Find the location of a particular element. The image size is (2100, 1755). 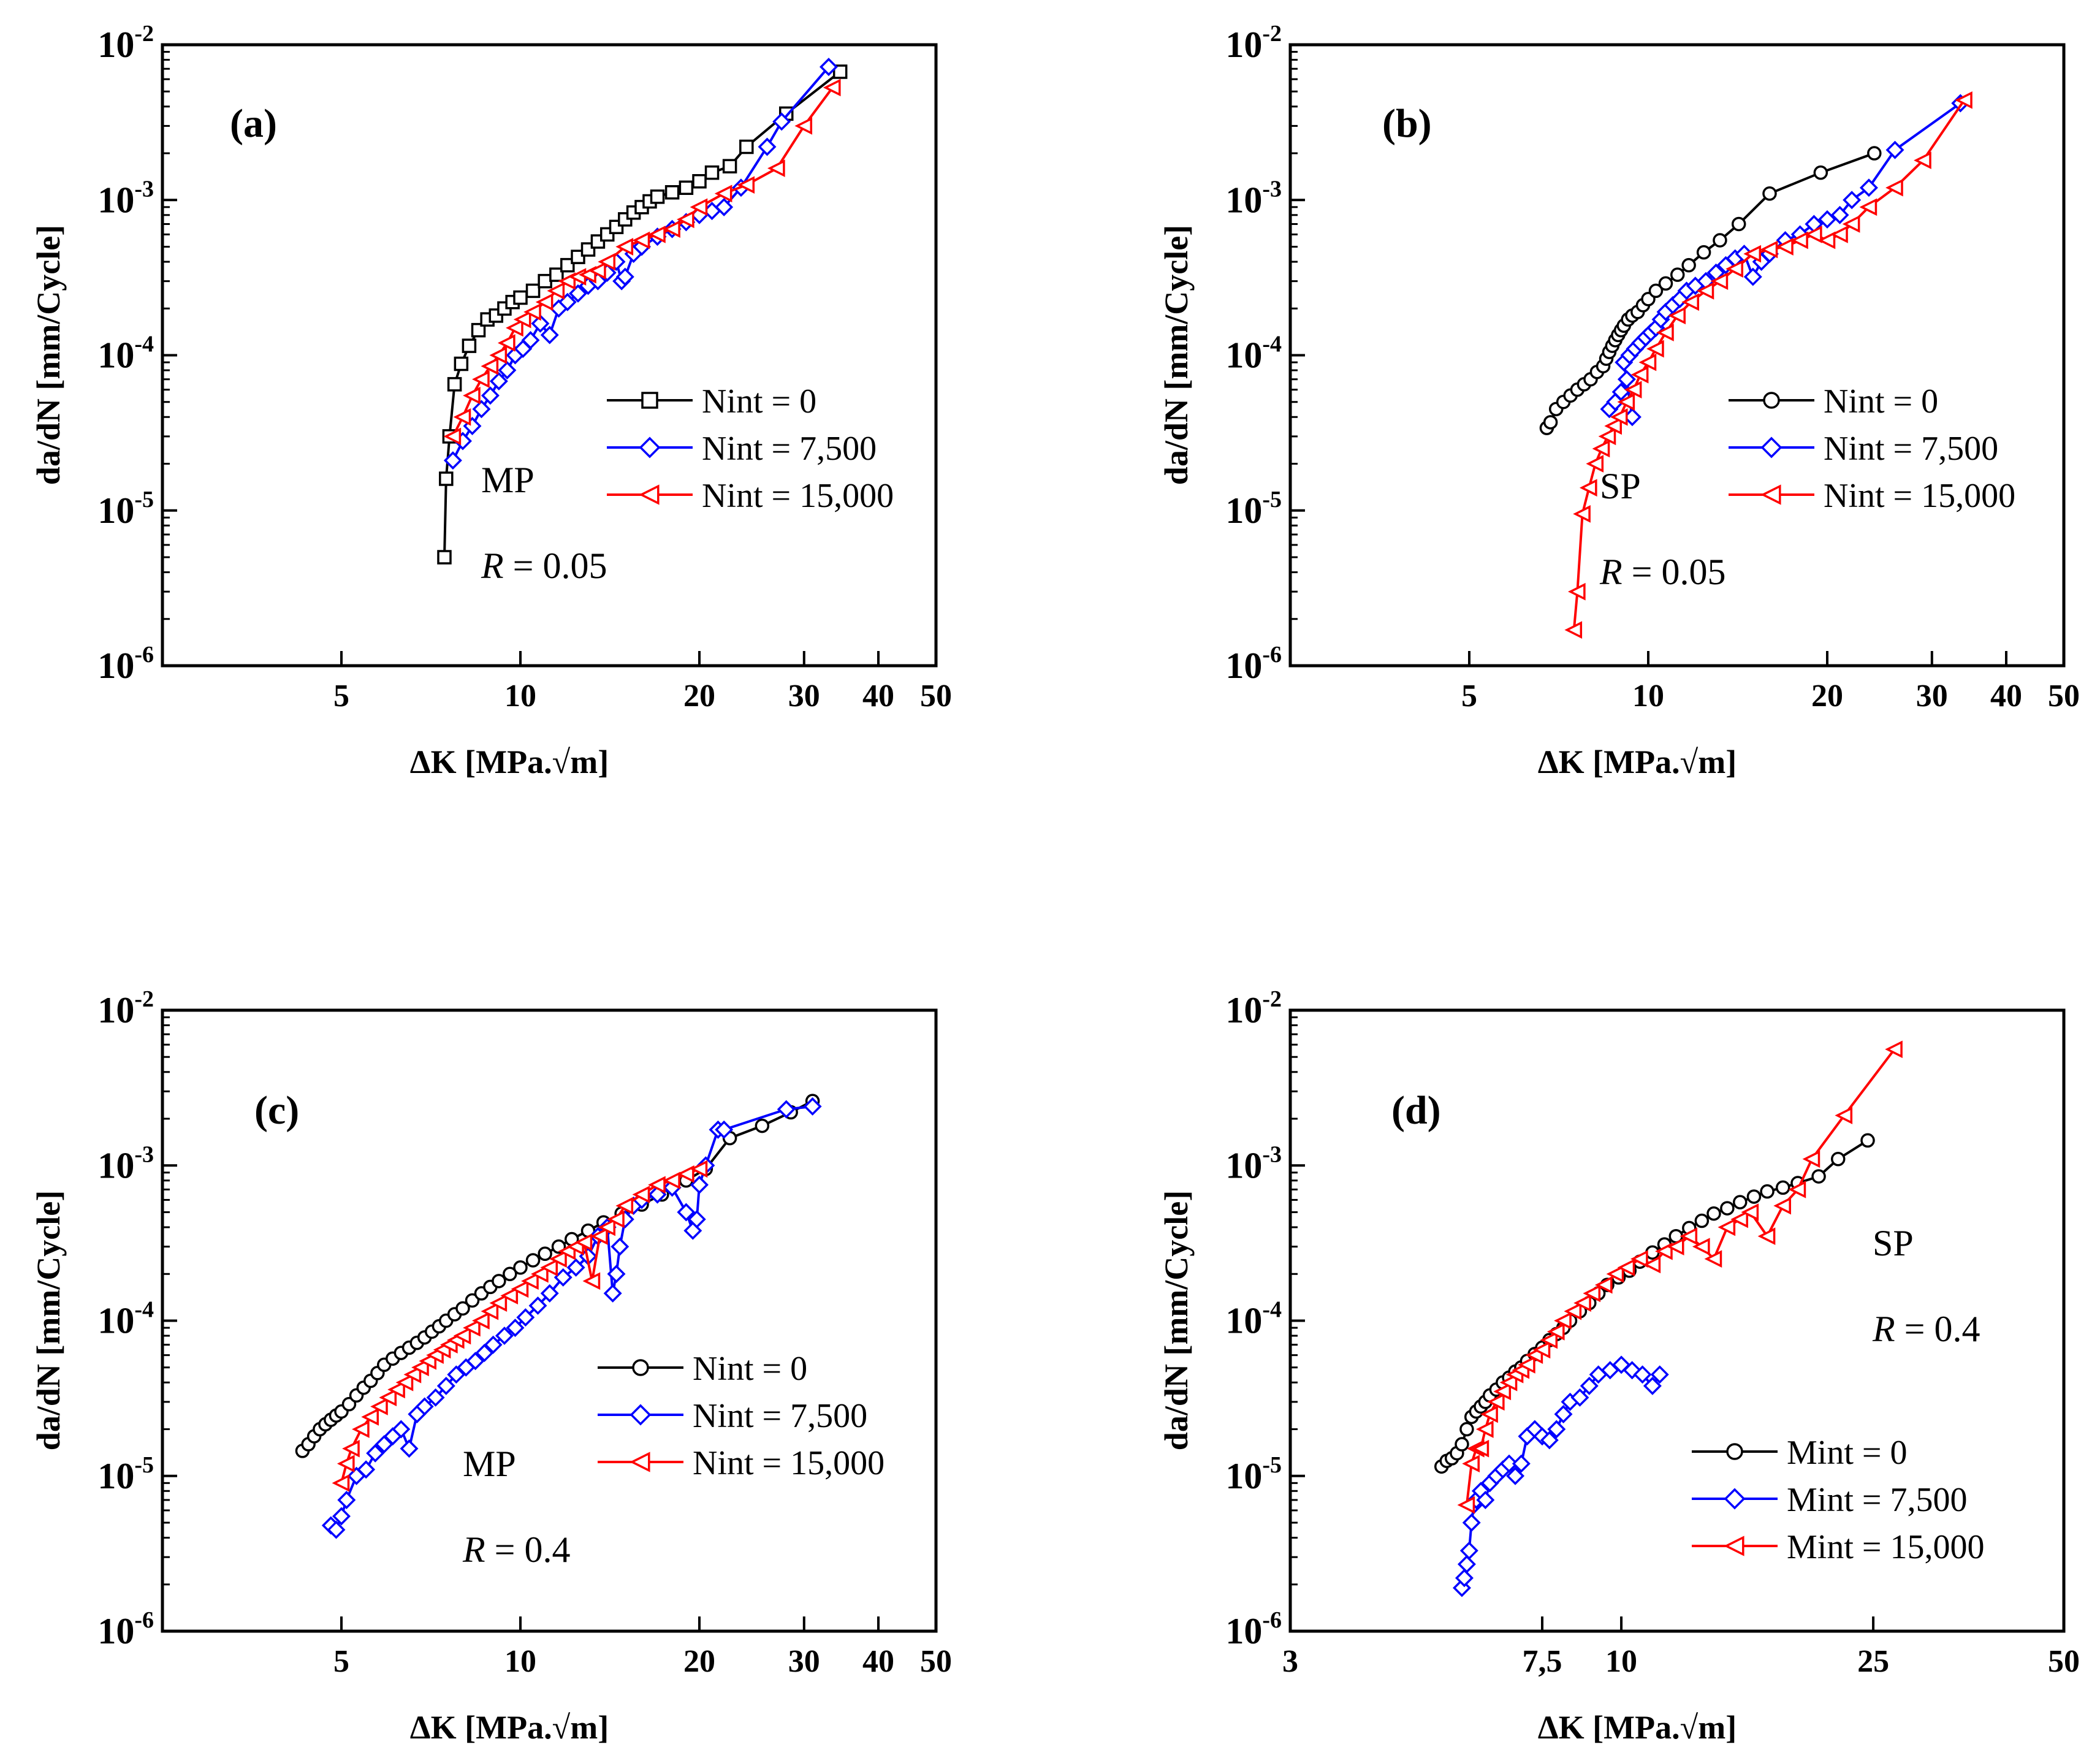

panel-label: (c) is located at coordinates (277, 1110).